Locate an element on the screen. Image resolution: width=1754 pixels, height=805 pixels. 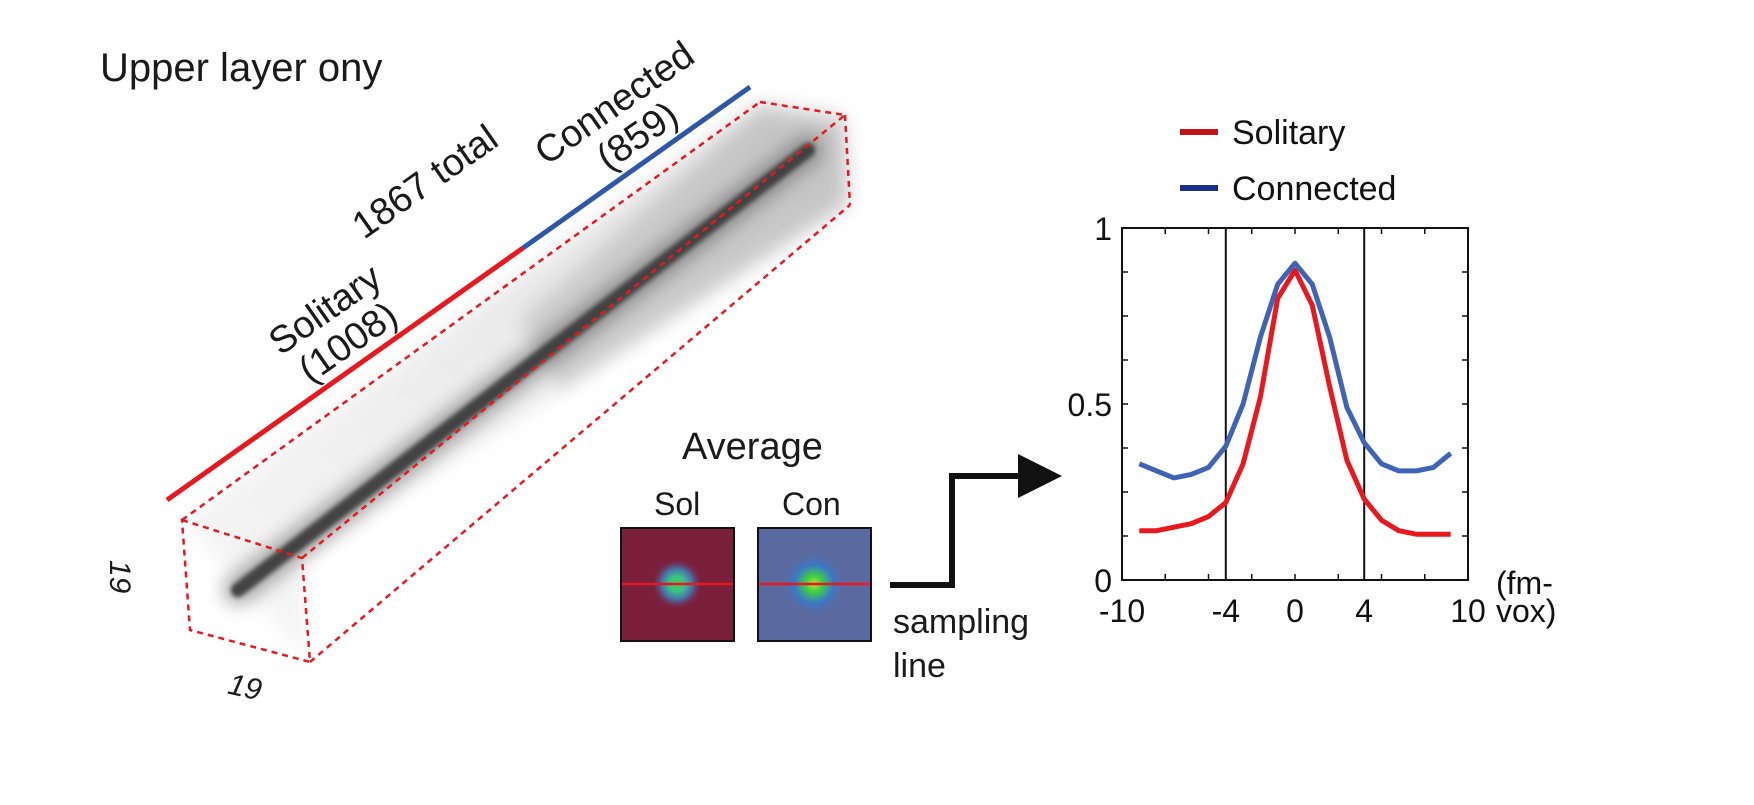
x-axis-label-line2: vox) is located at coordinates (1526, 611).